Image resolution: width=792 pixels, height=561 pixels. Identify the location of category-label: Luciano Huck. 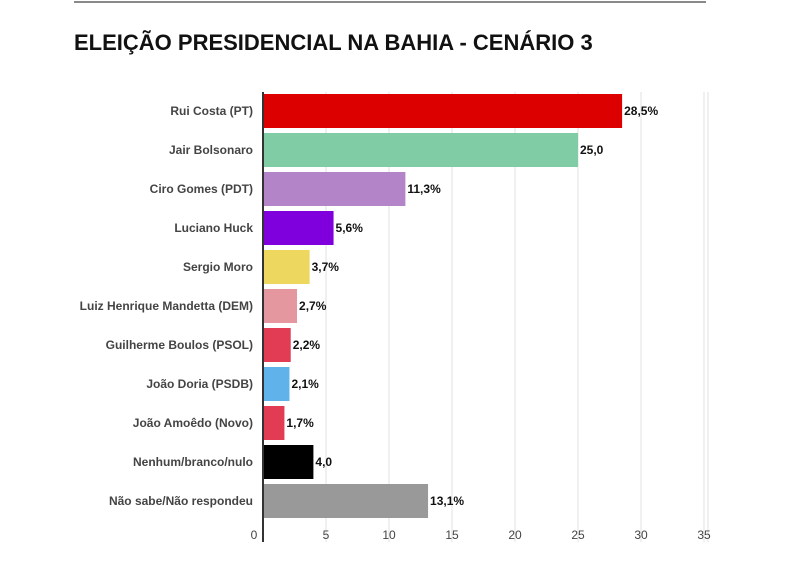
(213, 228).